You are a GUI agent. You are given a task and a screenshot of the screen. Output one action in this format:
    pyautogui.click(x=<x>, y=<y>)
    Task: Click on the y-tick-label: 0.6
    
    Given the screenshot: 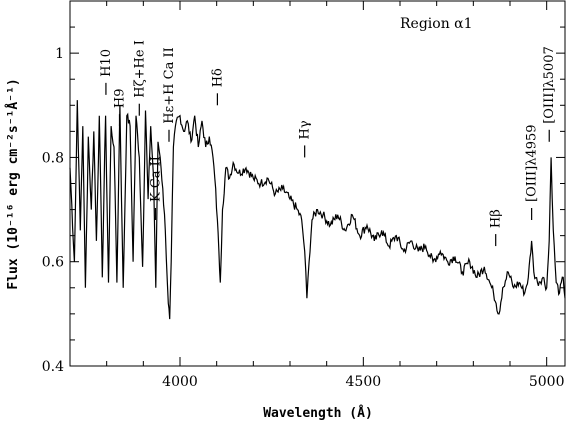 What is the action you would take?
    pyautogui.click(x=53, y=263)
    